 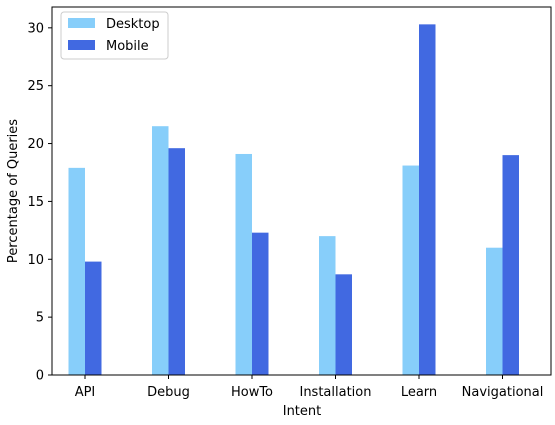 I want to click on bar-mobile-debug, so click(x=176, y=261).